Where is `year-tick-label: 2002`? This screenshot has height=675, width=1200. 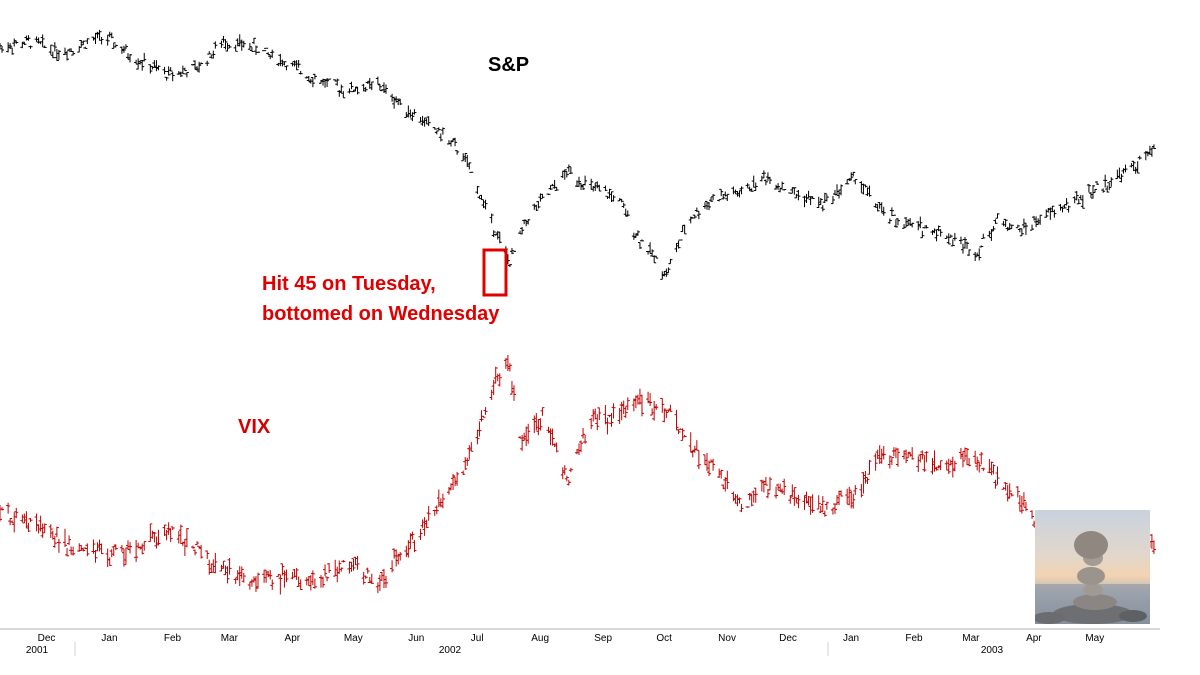 year-tick-label: 2002 is located at coordinates (450, 650).